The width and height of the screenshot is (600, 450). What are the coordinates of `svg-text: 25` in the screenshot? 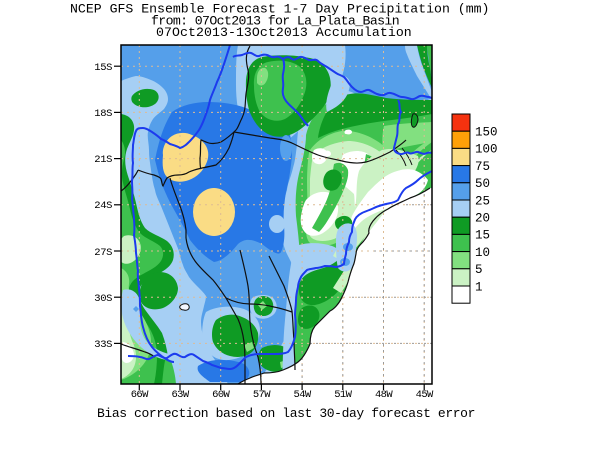 It's located at (482, 201).